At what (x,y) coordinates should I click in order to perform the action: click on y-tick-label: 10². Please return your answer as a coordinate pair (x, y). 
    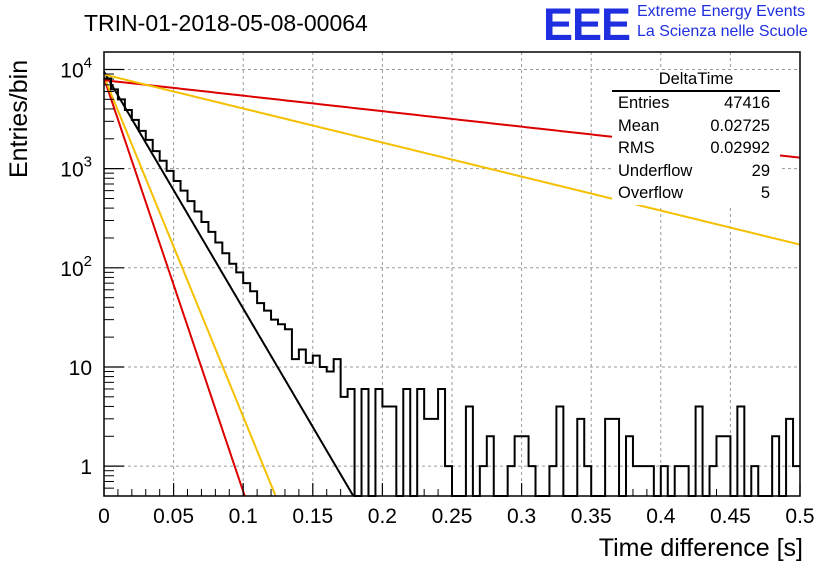
    Looking at the image, I should click on (76, 267).